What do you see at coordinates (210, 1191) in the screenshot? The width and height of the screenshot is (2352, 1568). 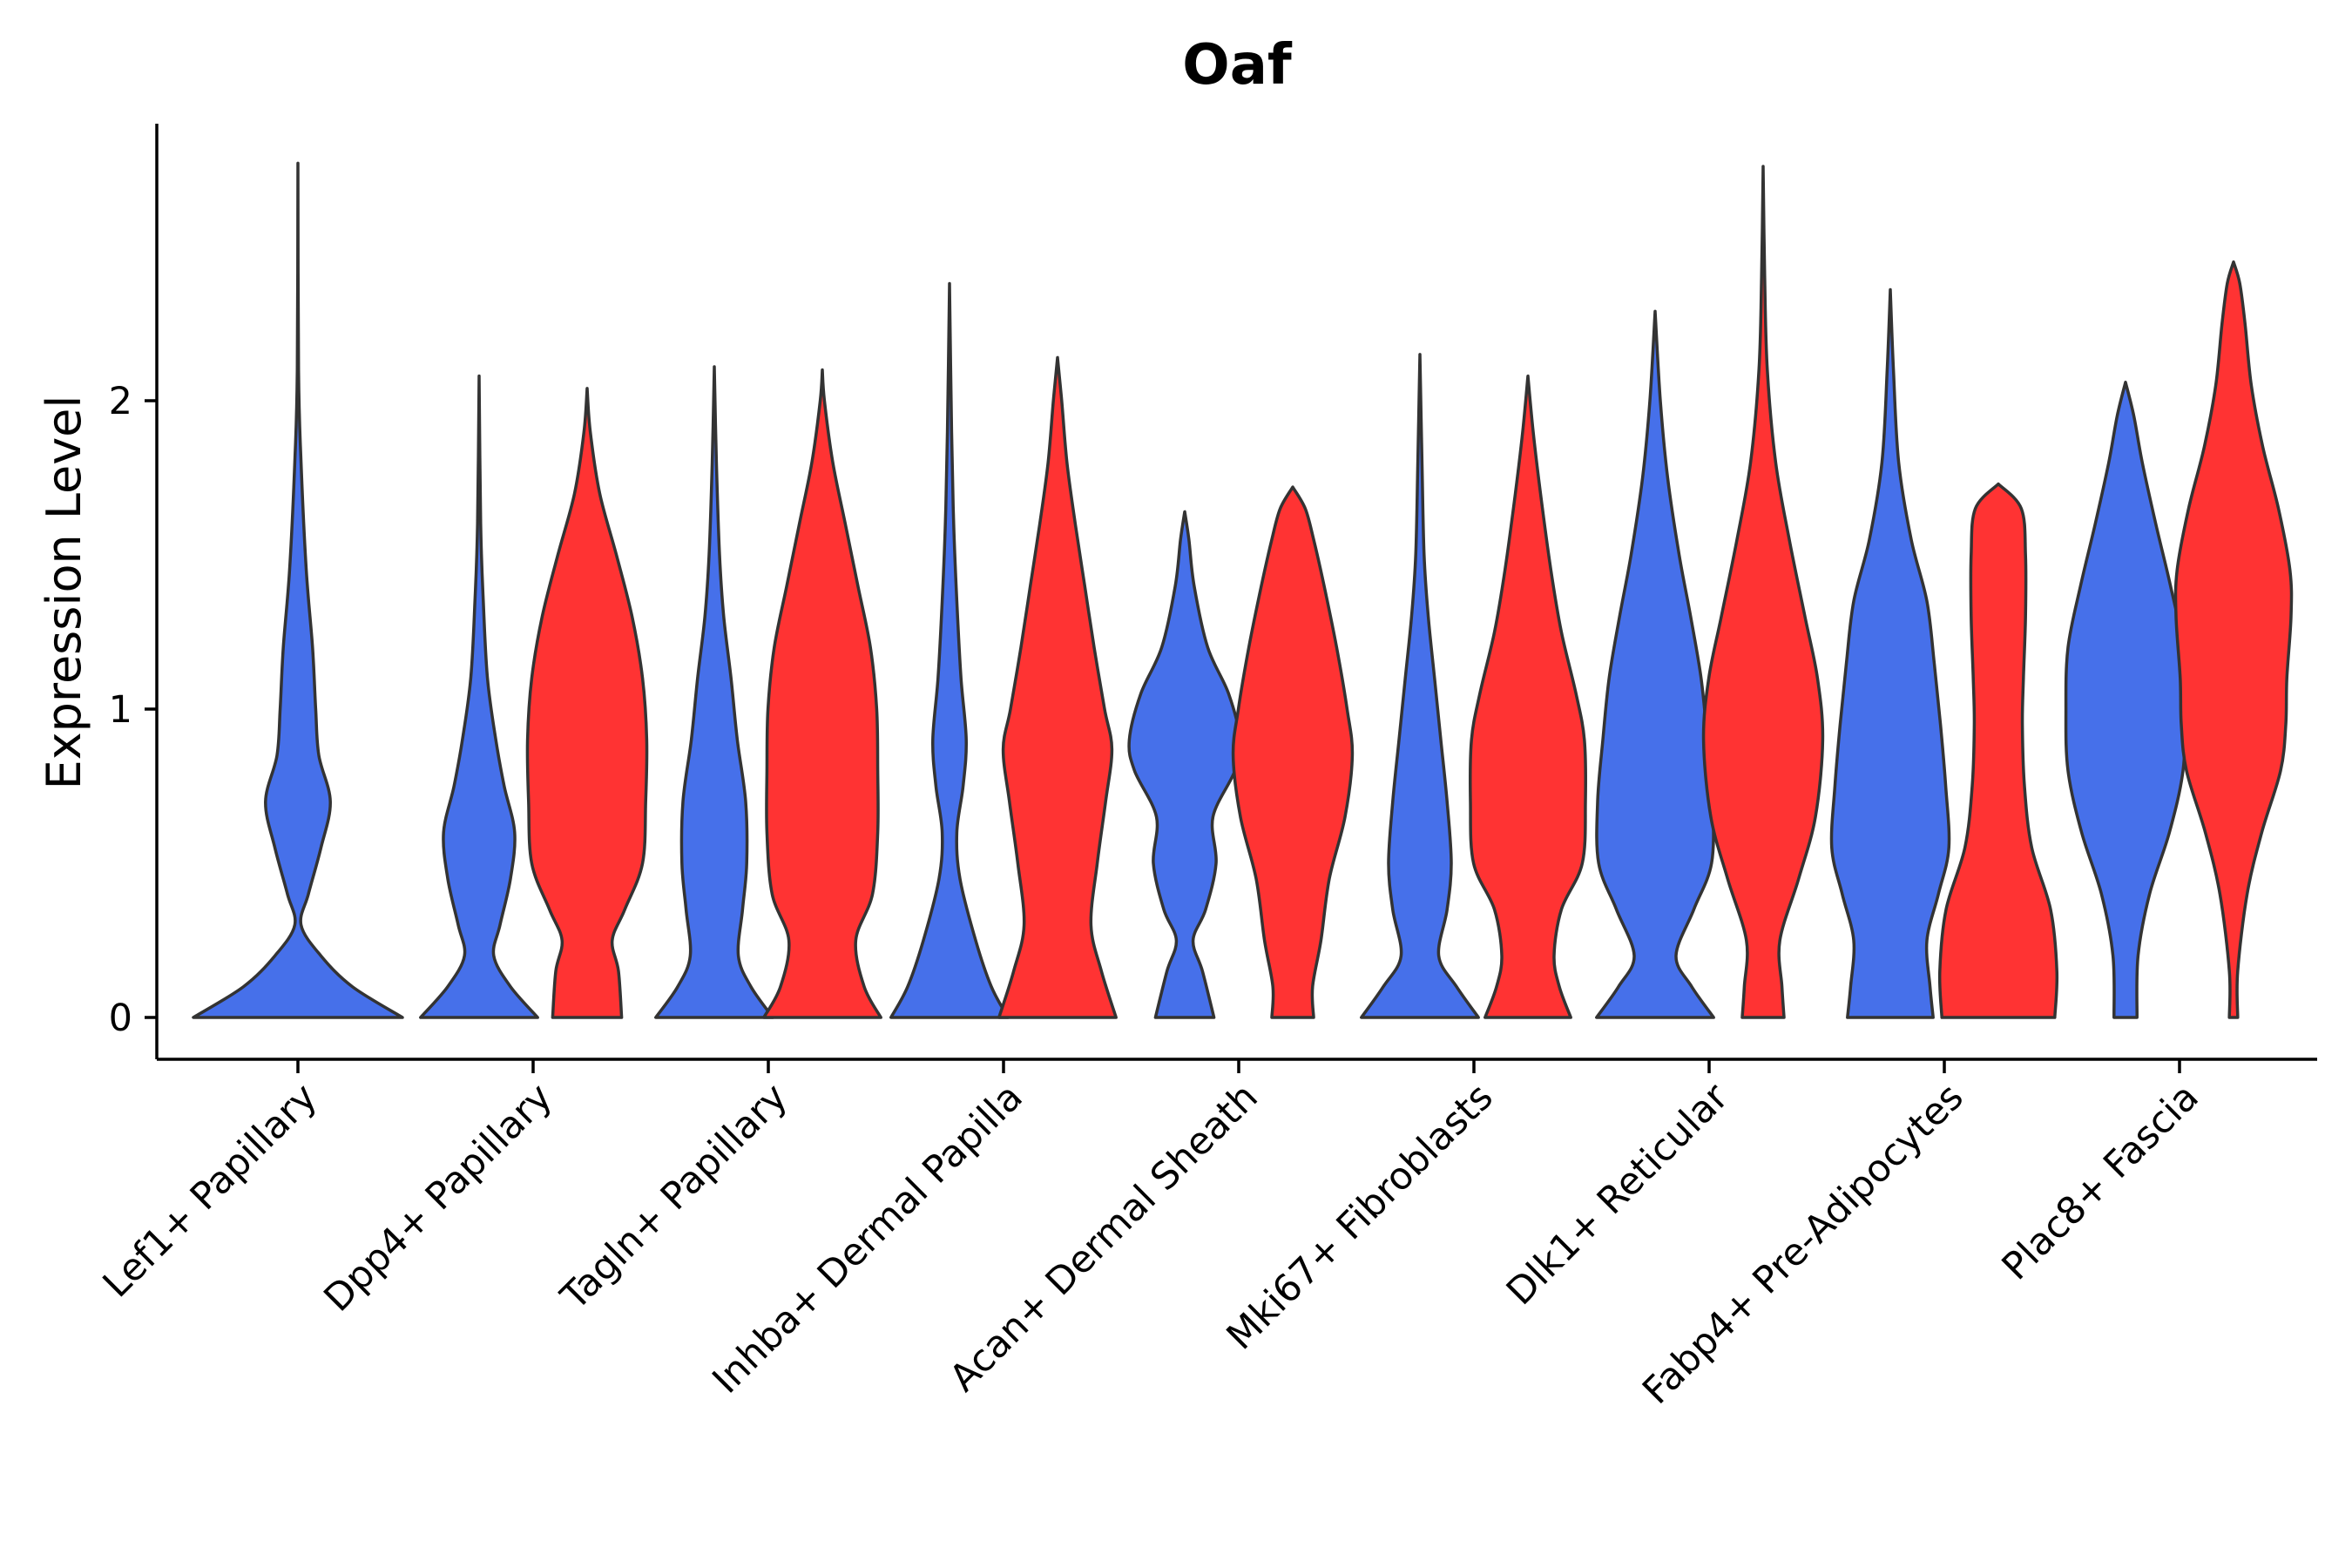 I see `x-tick-label: Lef1+ Papillary` at bounding box center [210, 1191].